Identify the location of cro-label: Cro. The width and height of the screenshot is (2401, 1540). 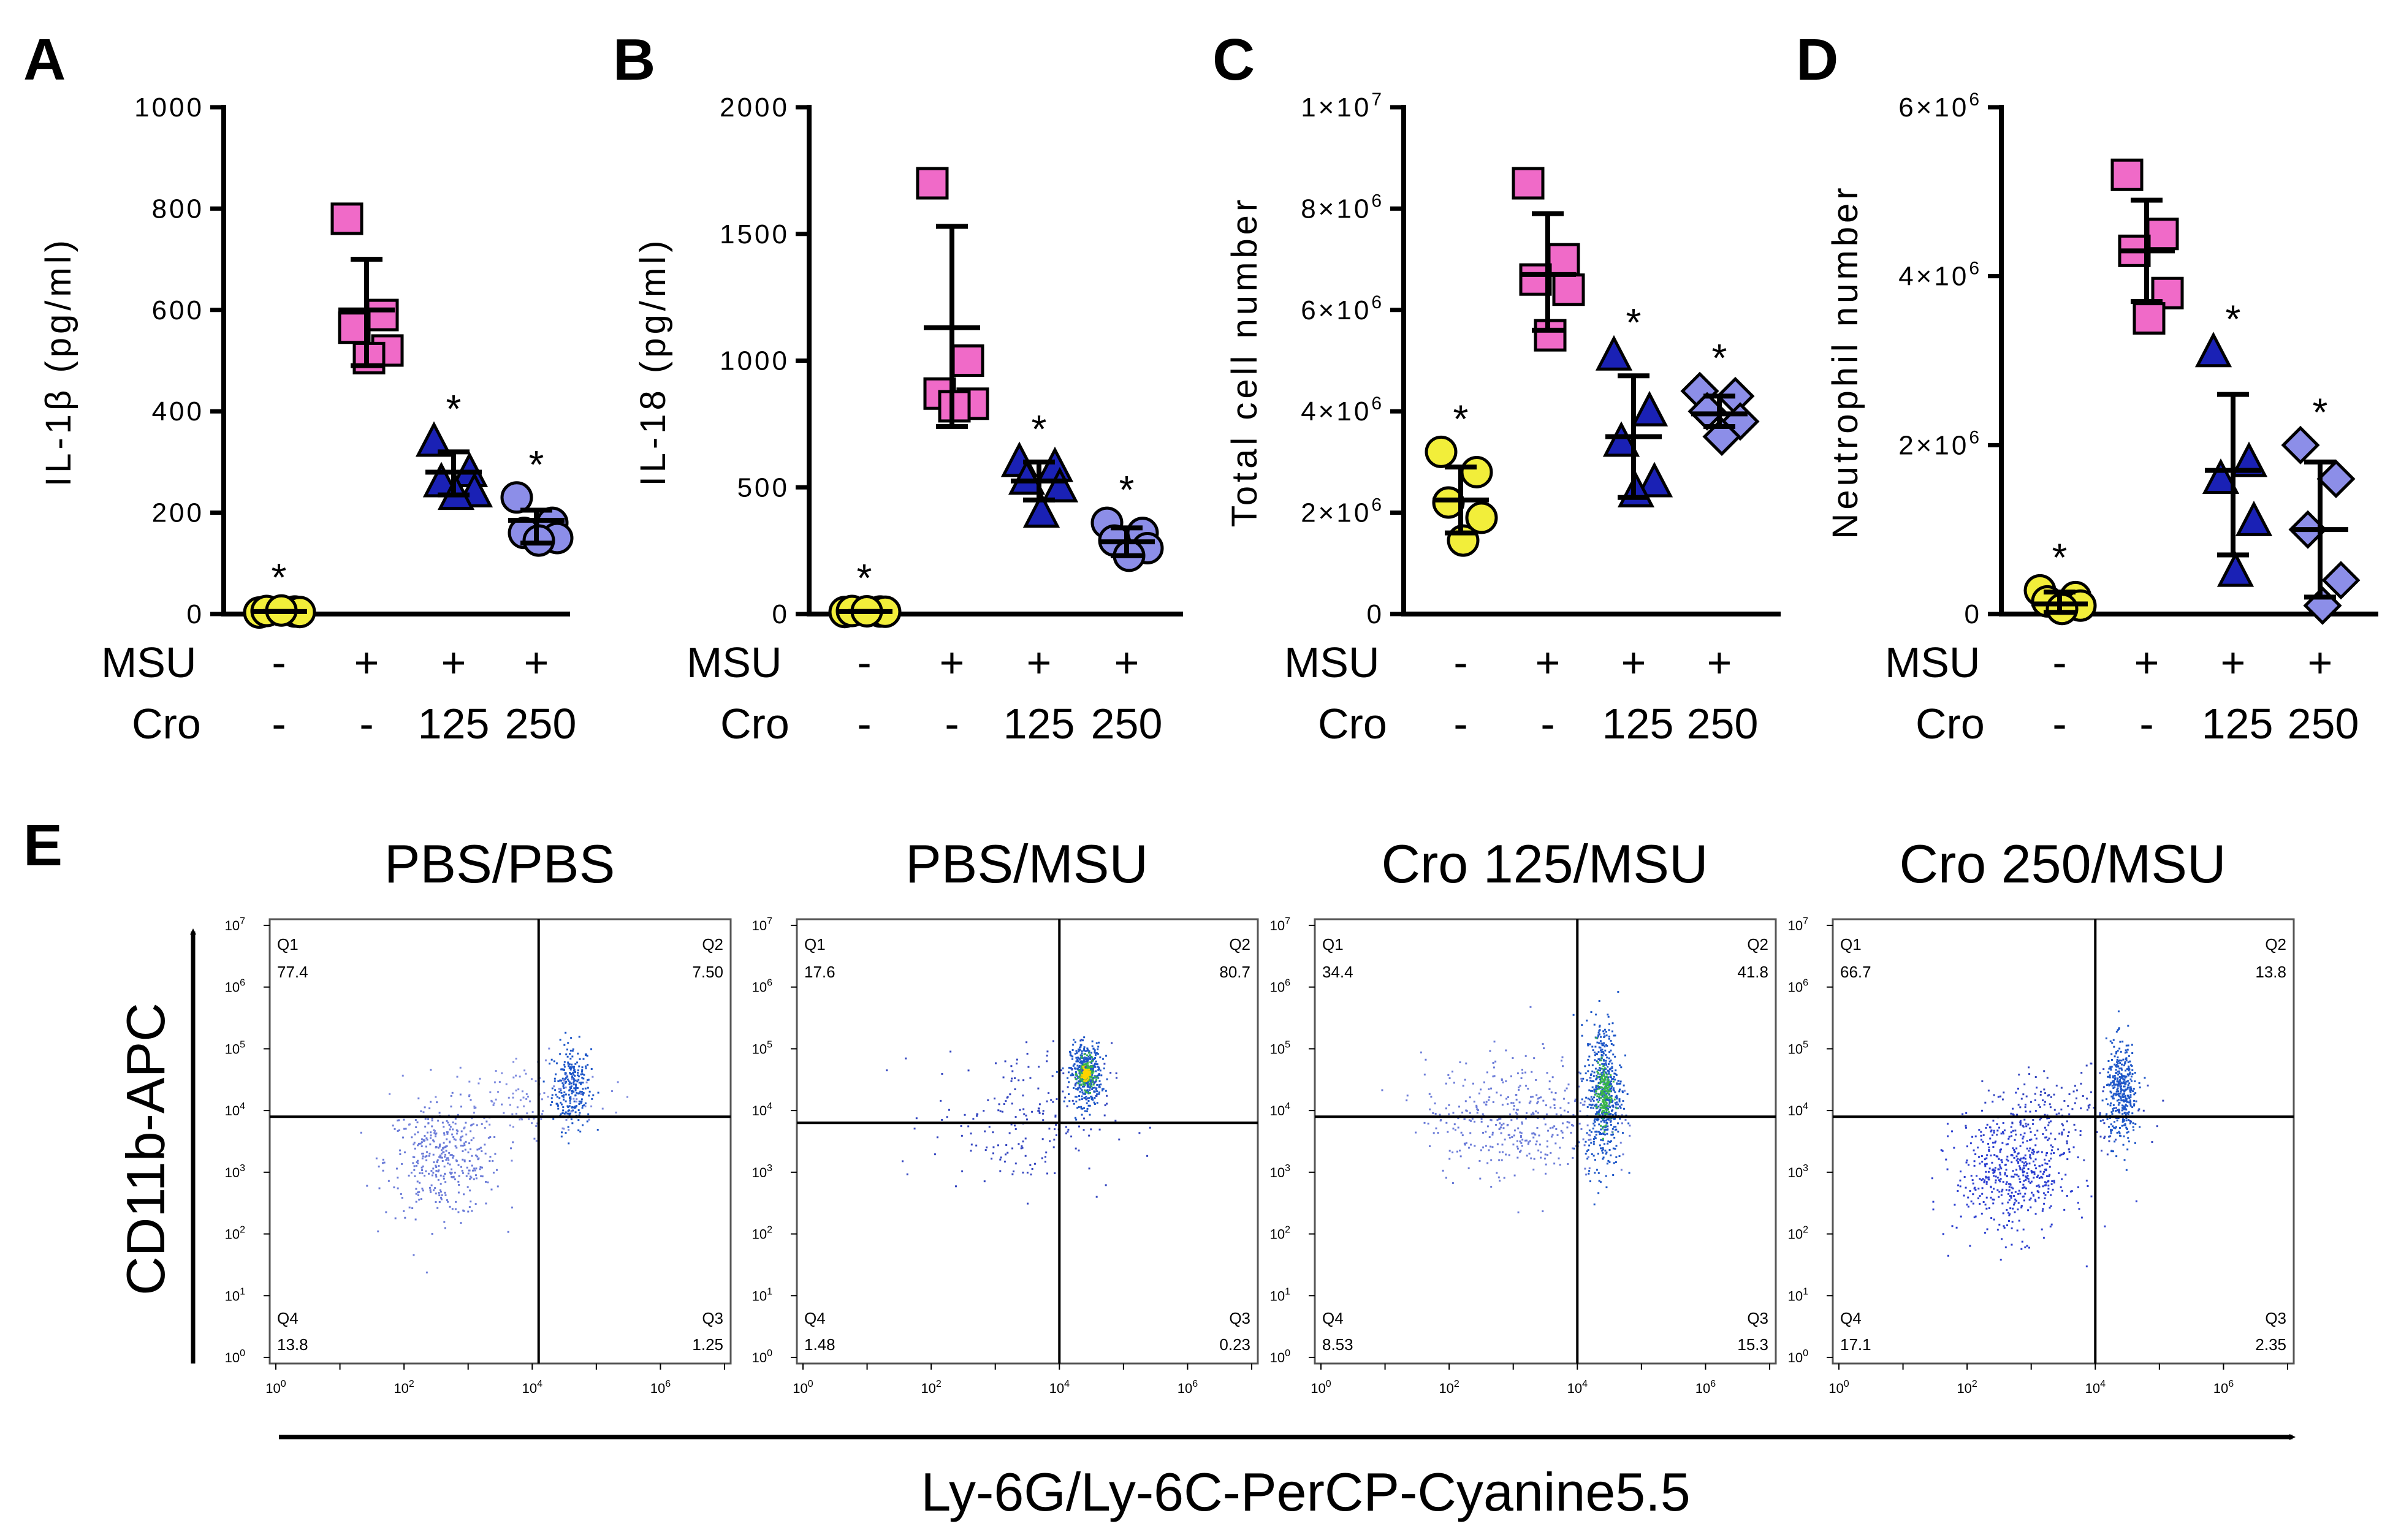
(755, 724).